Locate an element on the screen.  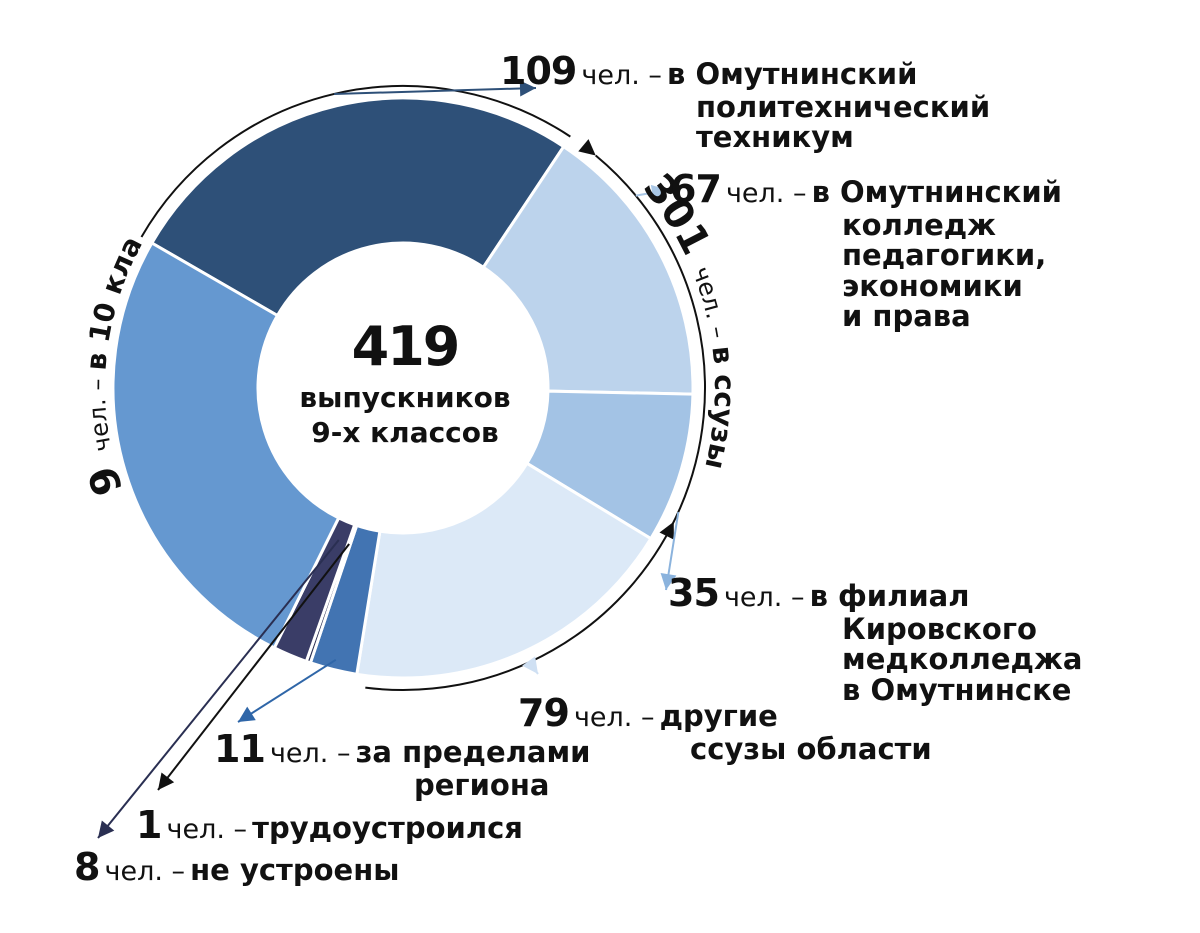
label-unplaced-unit: чел. – is located at coordinates (145, 871).